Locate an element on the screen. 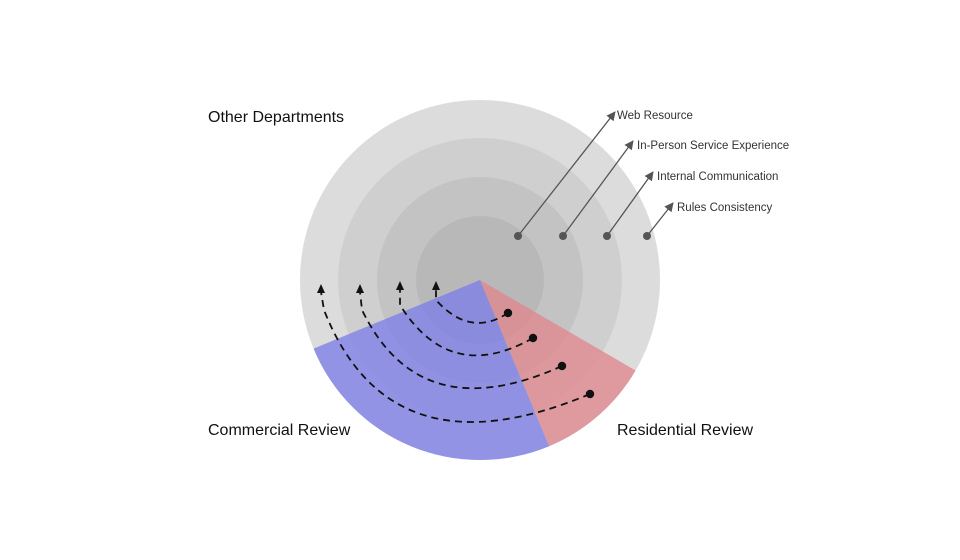 The width and height of the screenshot is (960, 560). ring-label-internal-communication: Internal Communication is located at coordinates (717, 177).